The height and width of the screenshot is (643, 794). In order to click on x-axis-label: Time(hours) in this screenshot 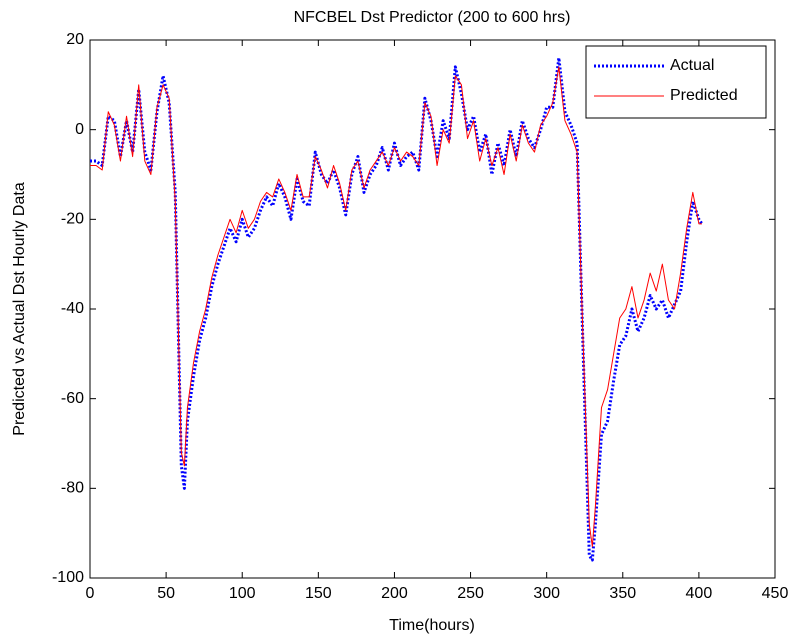, I will do `click(432, 625)`.